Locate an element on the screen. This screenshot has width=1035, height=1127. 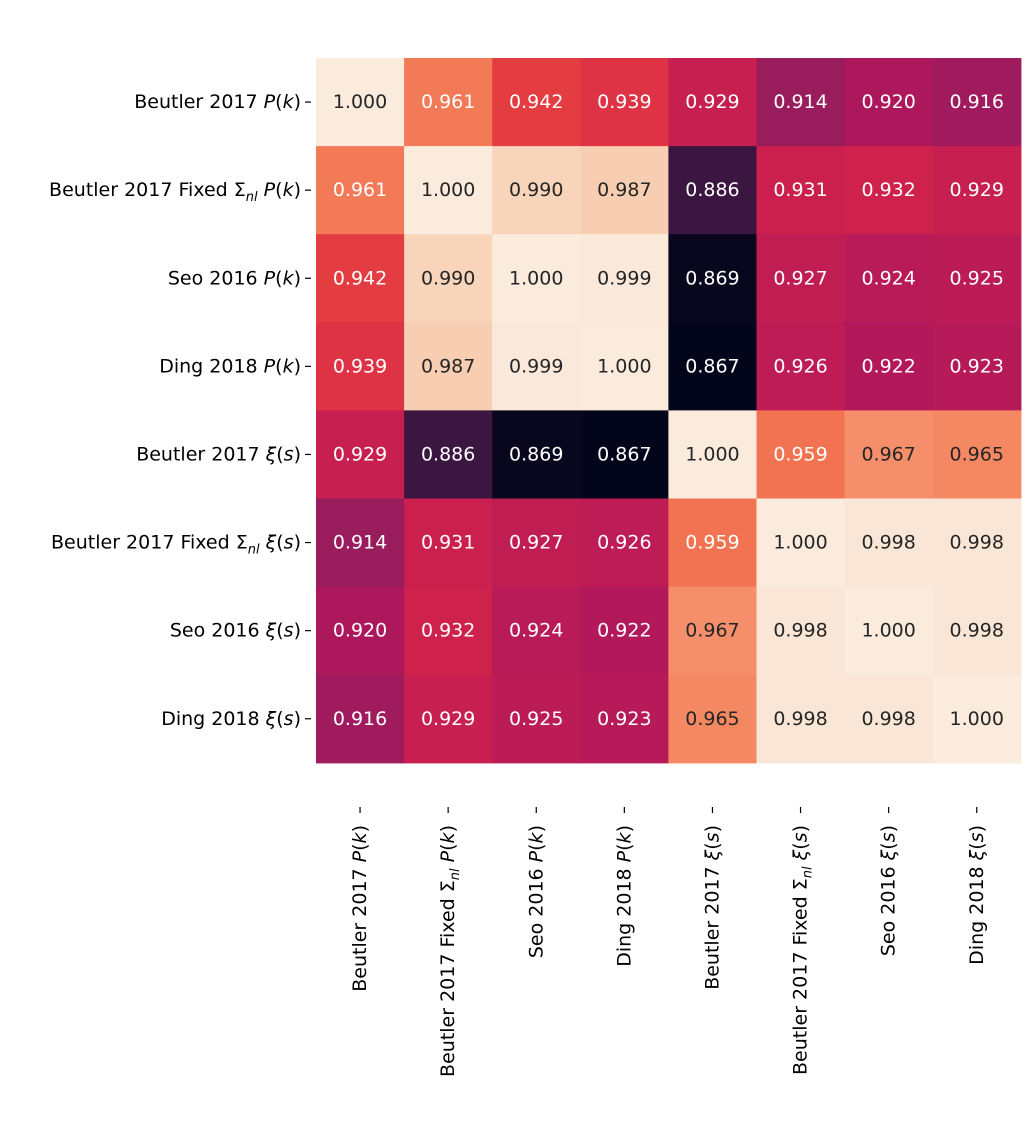
cell-value-0-5: 0.914 is located at coordinates (800, 102).